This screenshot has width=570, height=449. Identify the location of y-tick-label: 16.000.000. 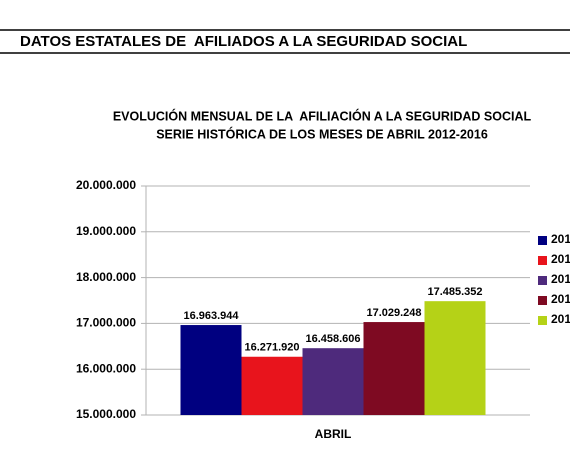
(106, 368).